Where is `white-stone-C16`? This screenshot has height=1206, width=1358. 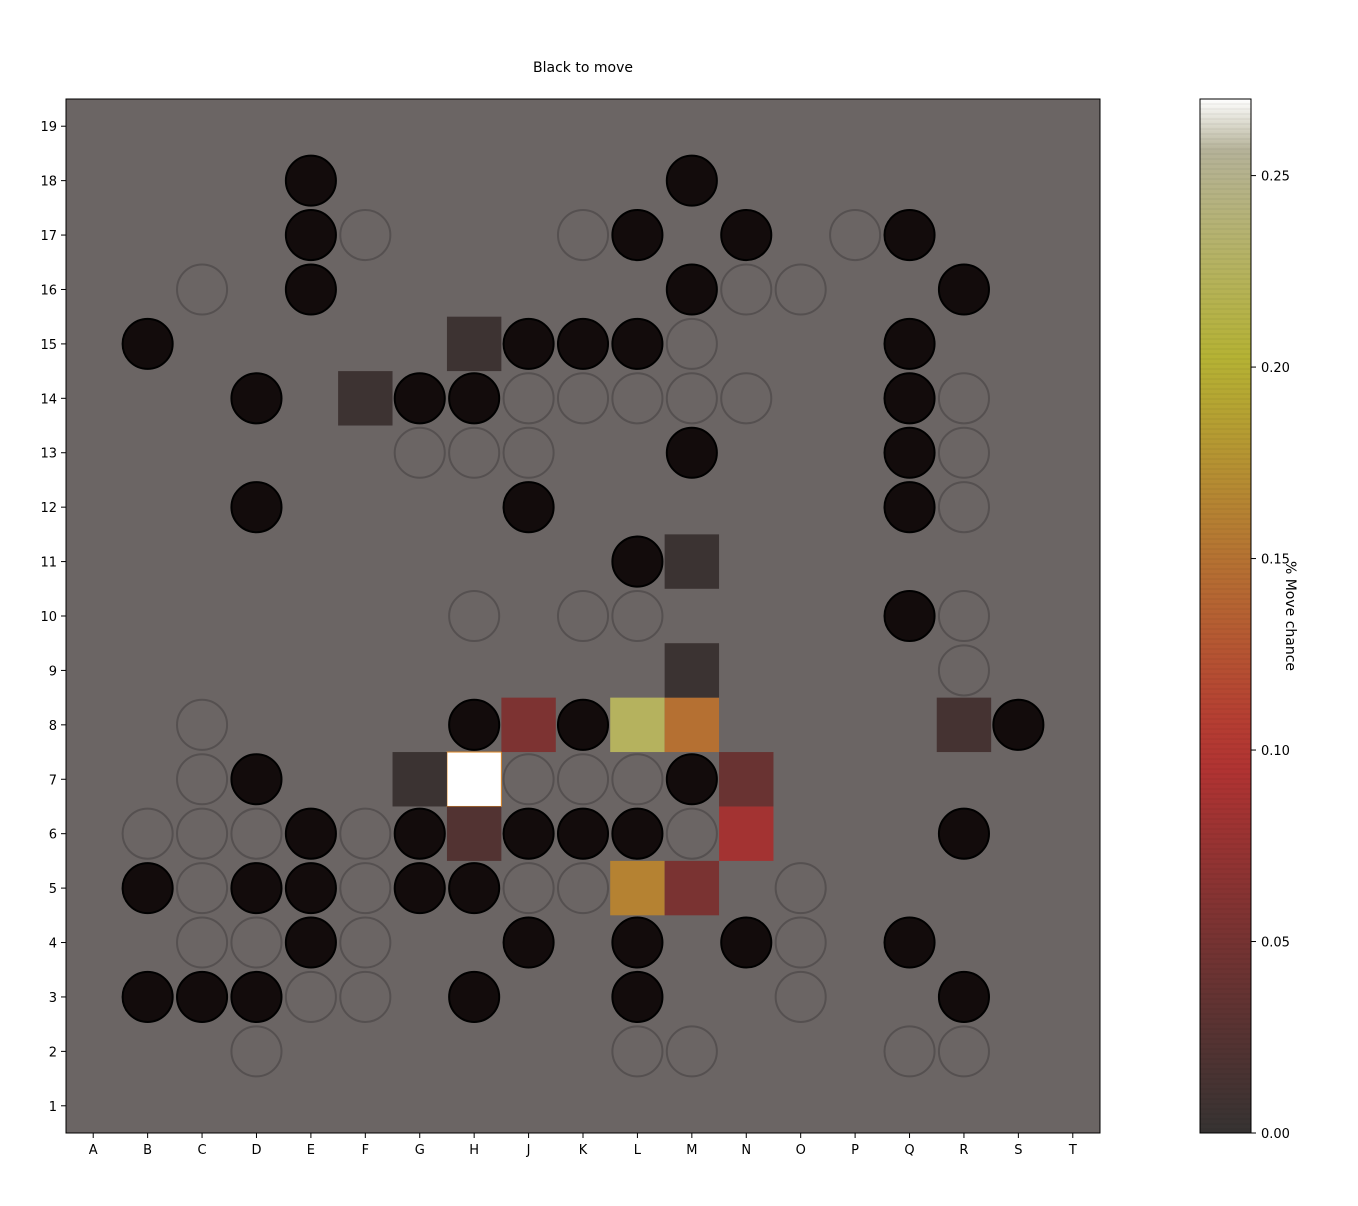 white-stone-C16 is located at coordinates (202, 289).